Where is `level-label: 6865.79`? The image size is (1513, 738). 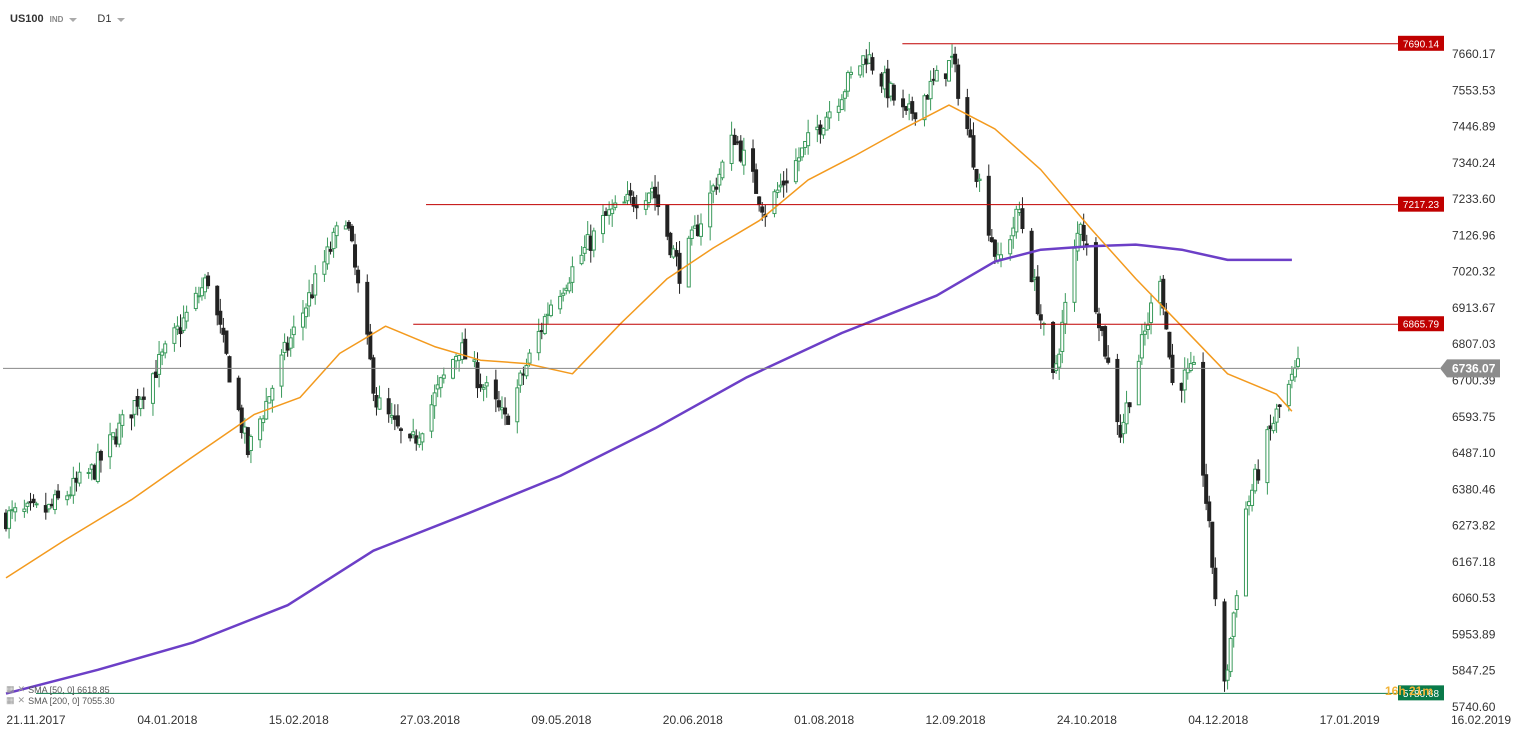 level-label: 6865.79 is located at coordinates (1421, 325).